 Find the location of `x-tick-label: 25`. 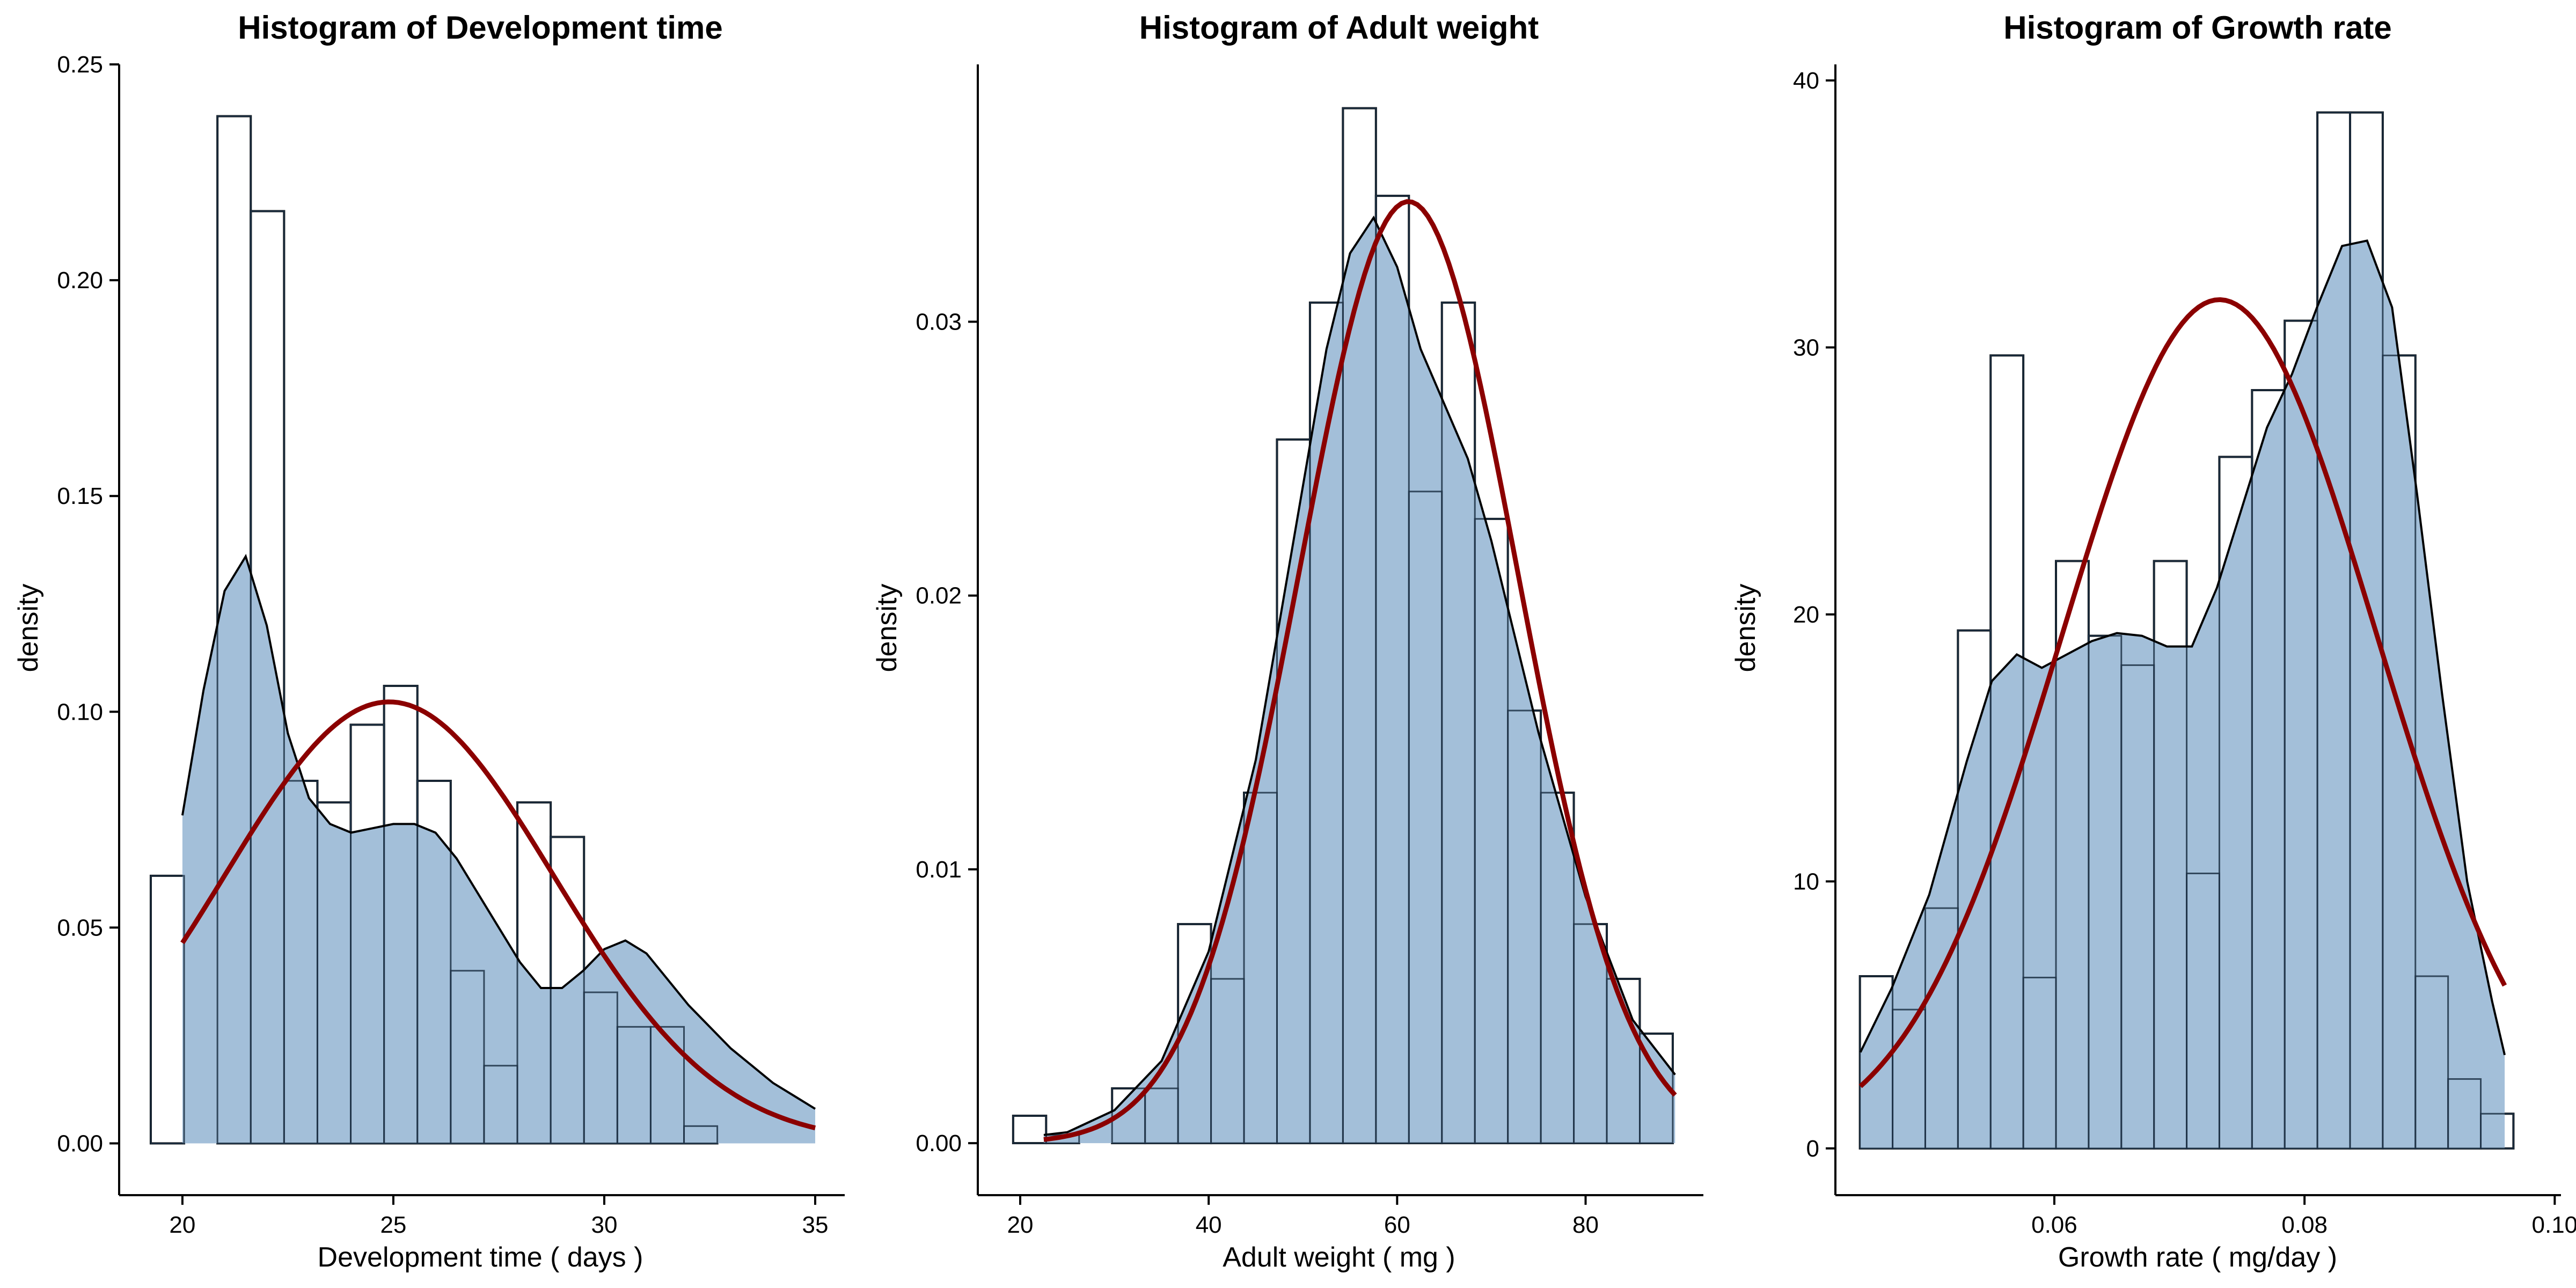

x-tick-label: 25 is located at coordinates (393, 1225).